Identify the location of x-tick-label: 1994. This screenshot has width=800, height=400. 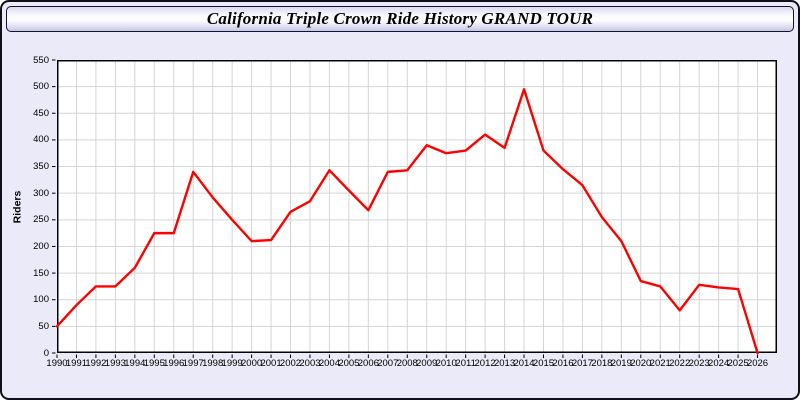
(135, 363).